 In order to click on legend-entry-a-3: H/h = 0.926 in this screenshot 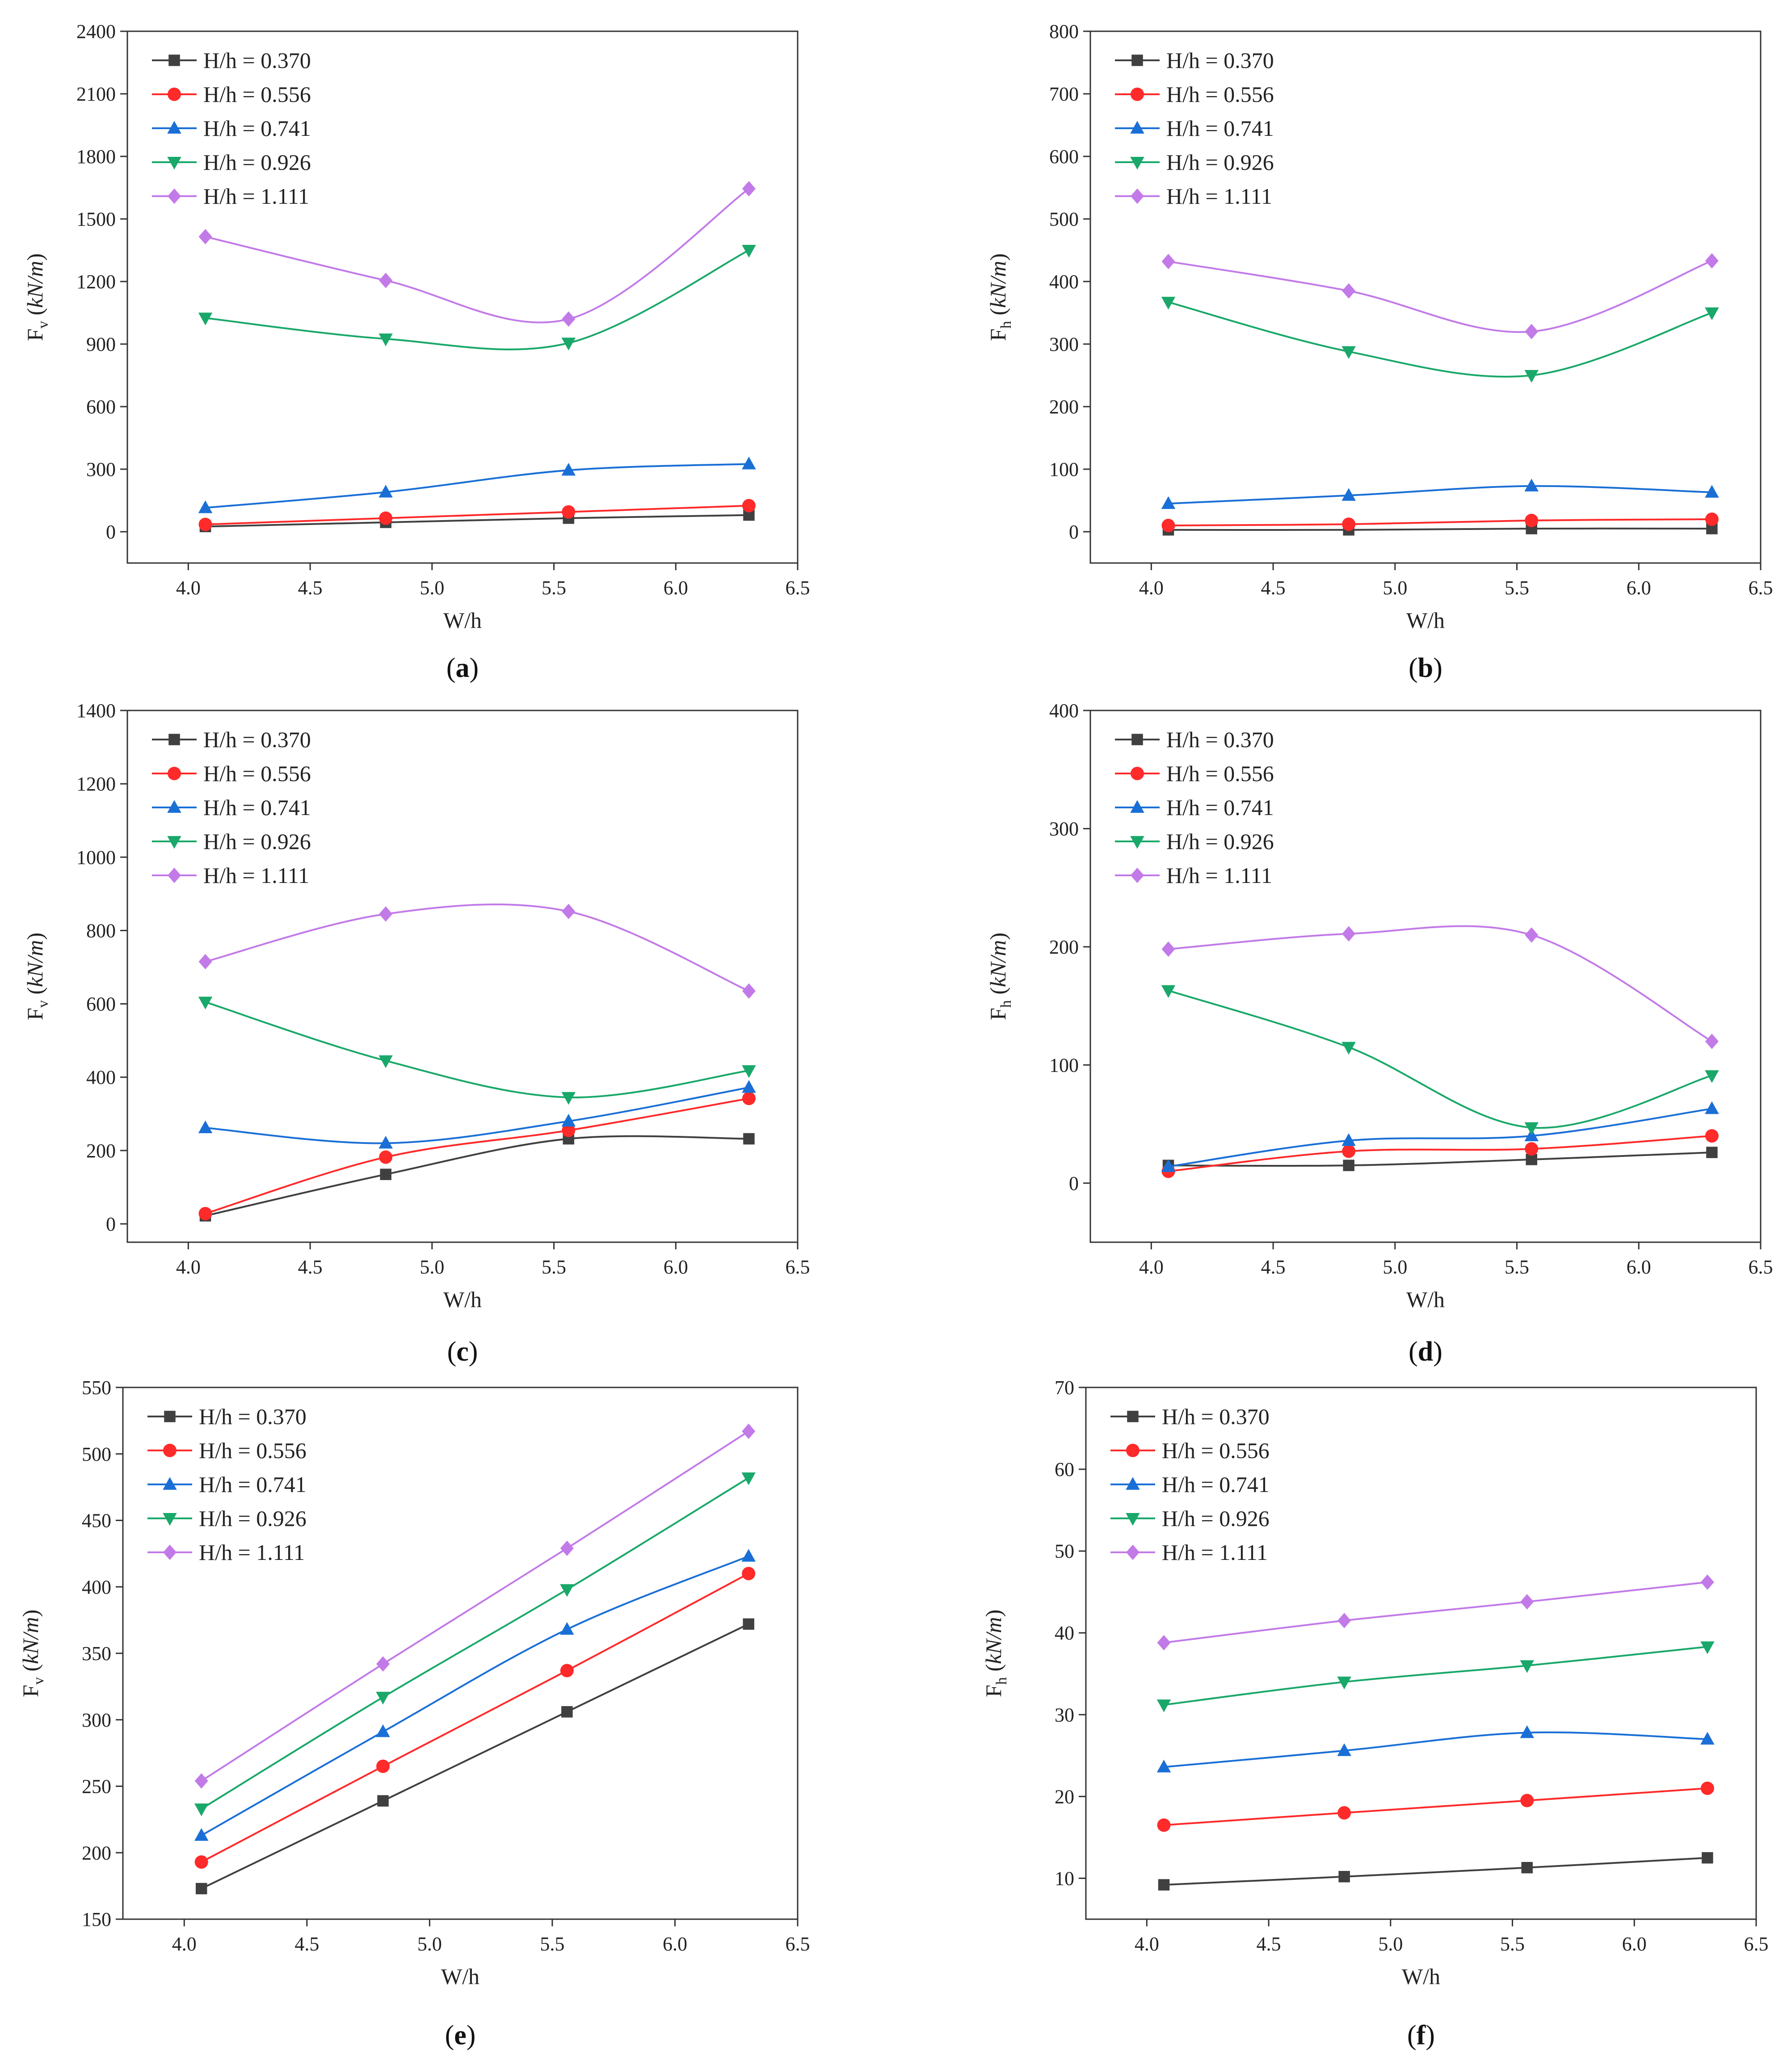, I will do `click(257, 163)`.